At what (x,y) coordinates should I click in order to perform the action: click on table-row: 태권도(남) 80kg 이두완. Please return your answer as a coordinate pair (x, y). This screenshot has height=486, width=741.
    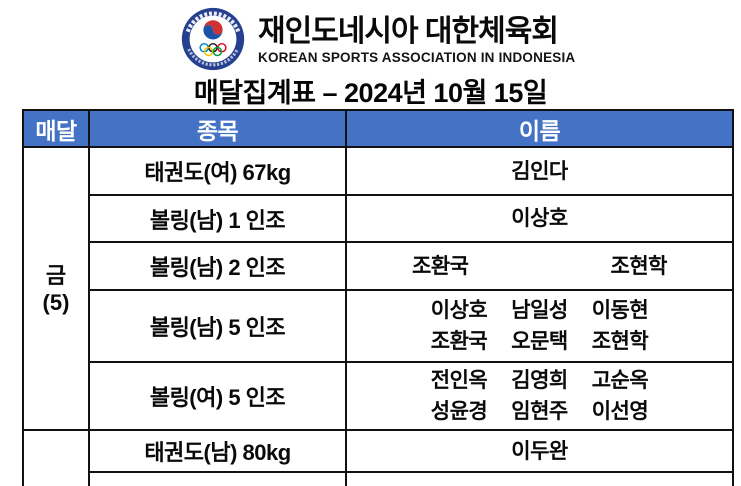
    Looking at the image, I should click on (378, 457).